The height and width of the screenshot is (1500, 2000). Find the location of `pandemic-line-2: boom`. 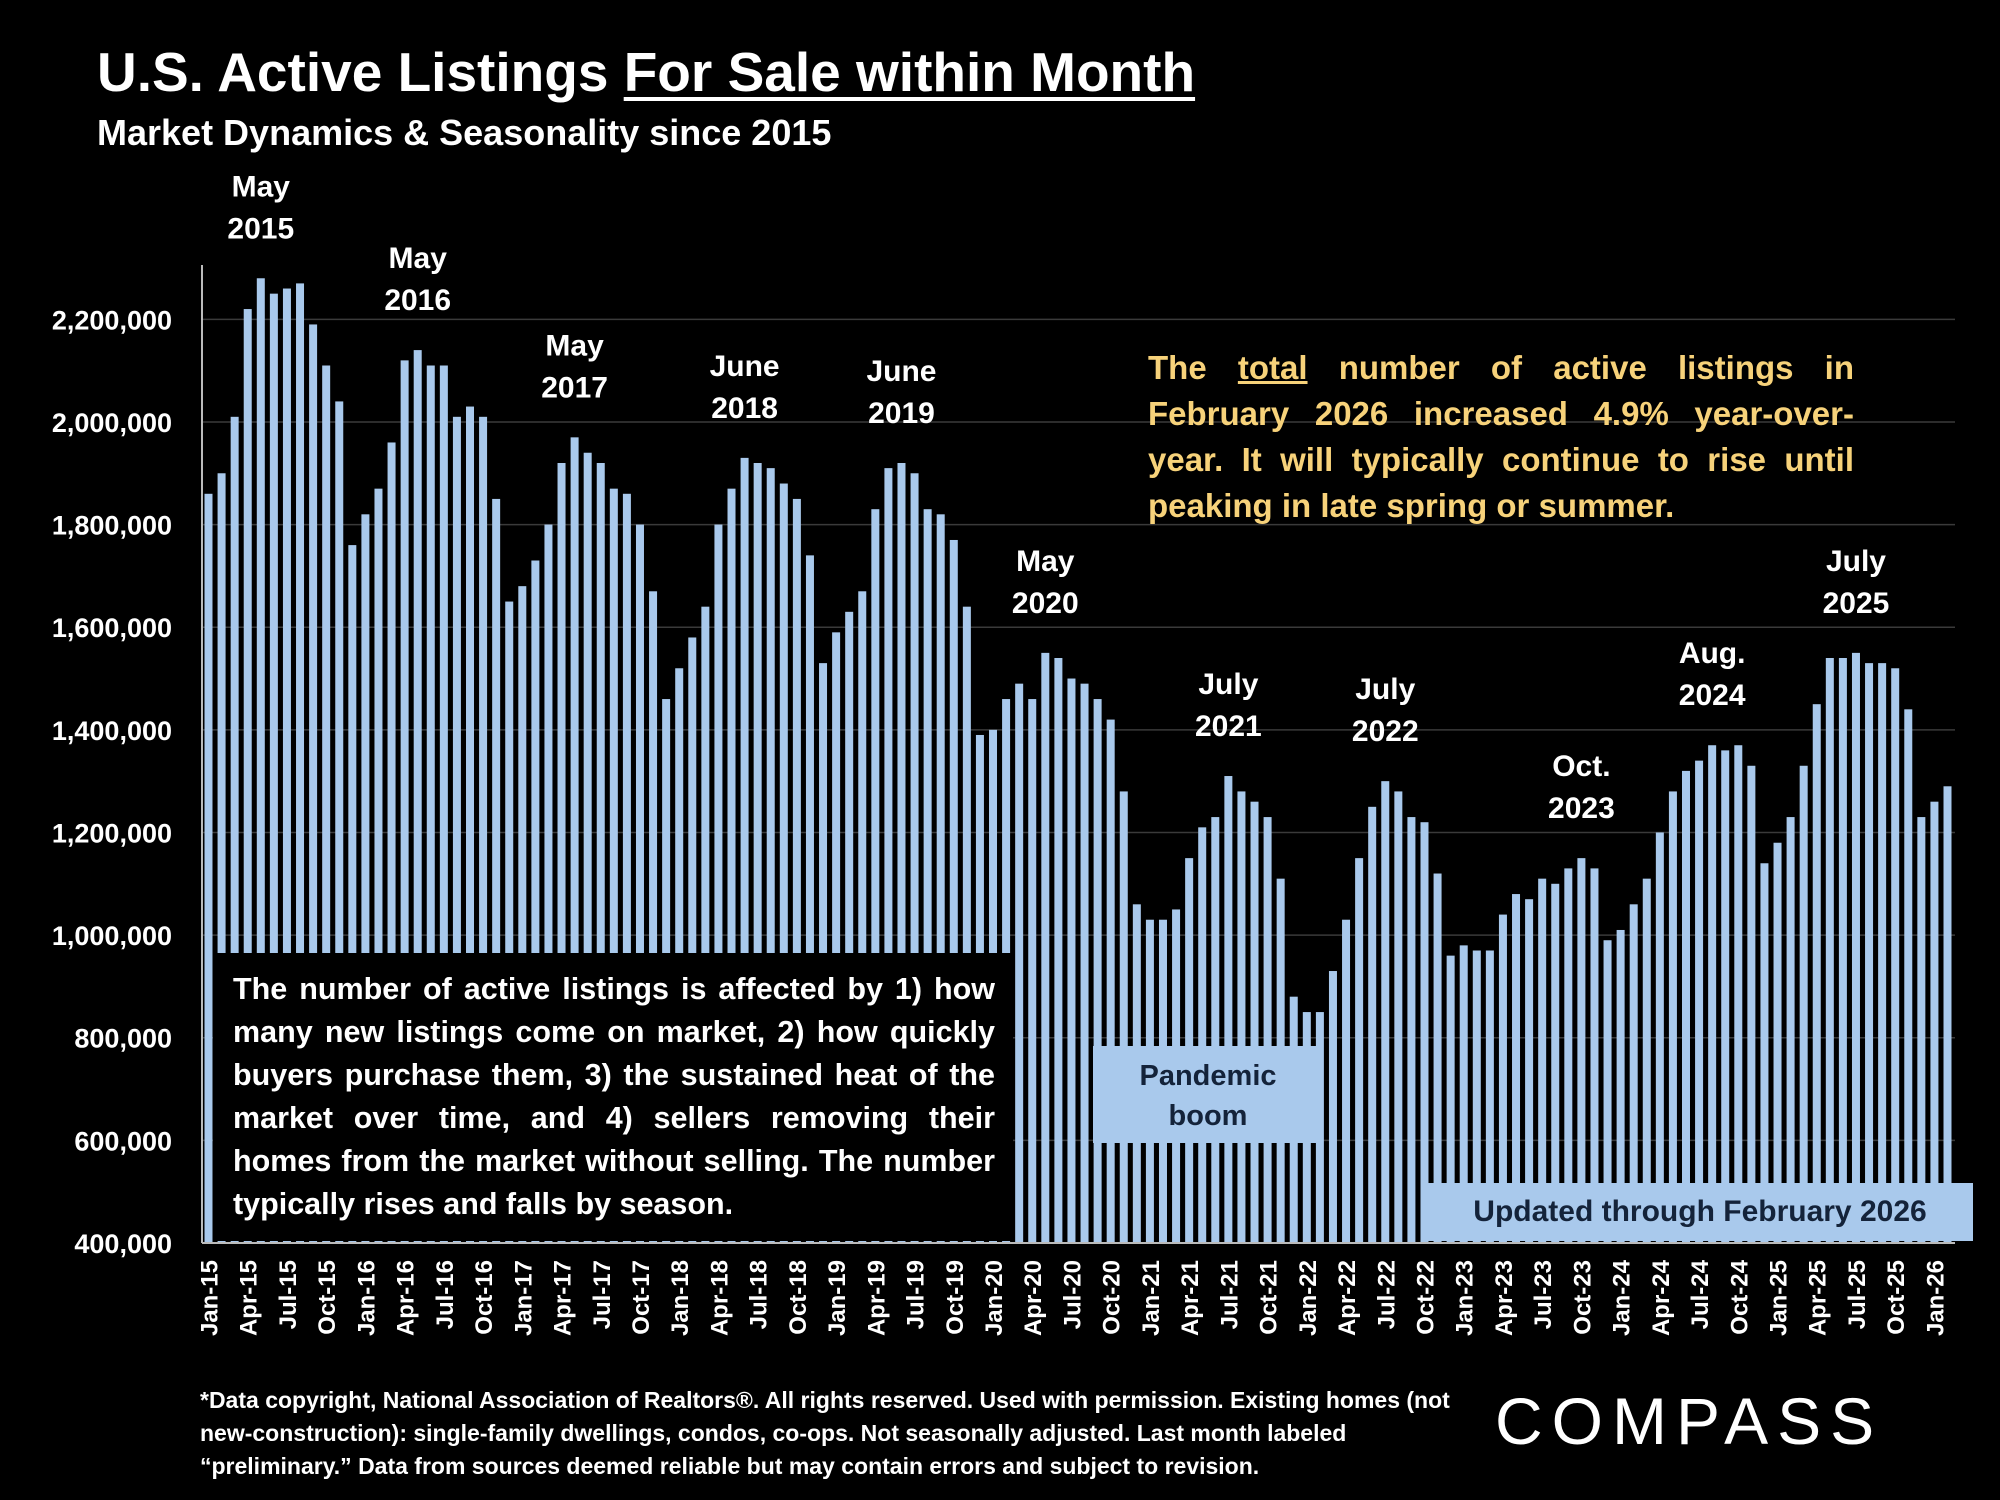

pandemic-line-2: boom is located at coordinates (1208, 1116).